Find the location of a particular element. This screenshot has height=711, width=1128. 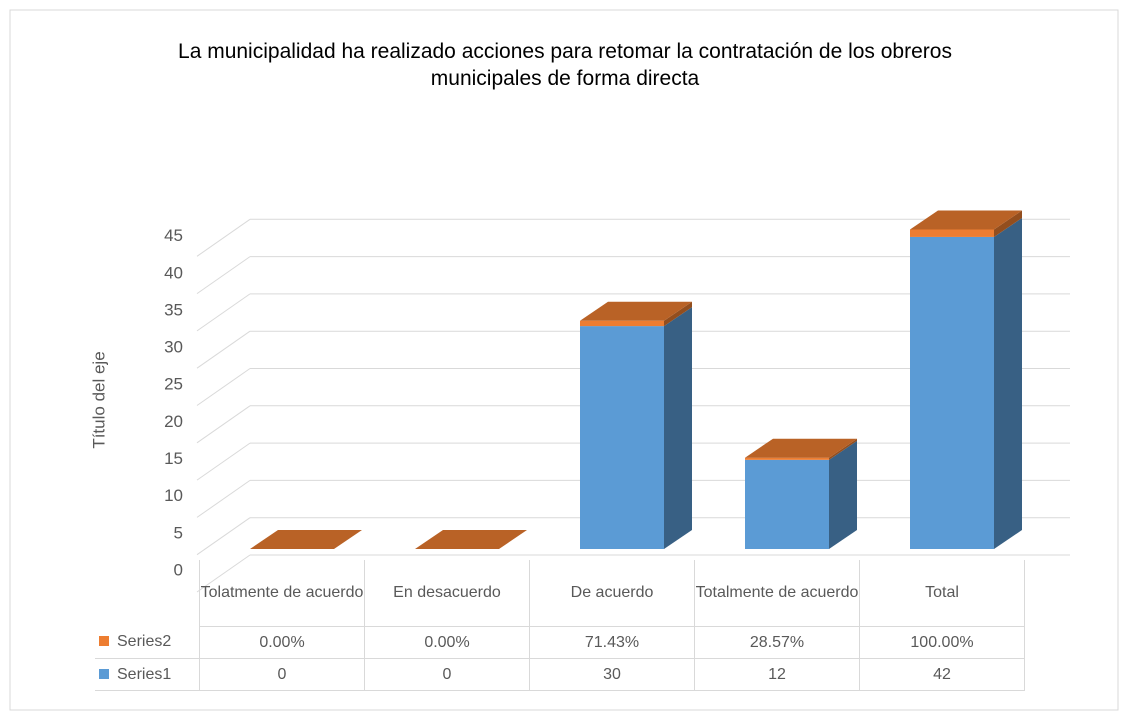

x-tick-label: Total is located at coordinates (942, 593).